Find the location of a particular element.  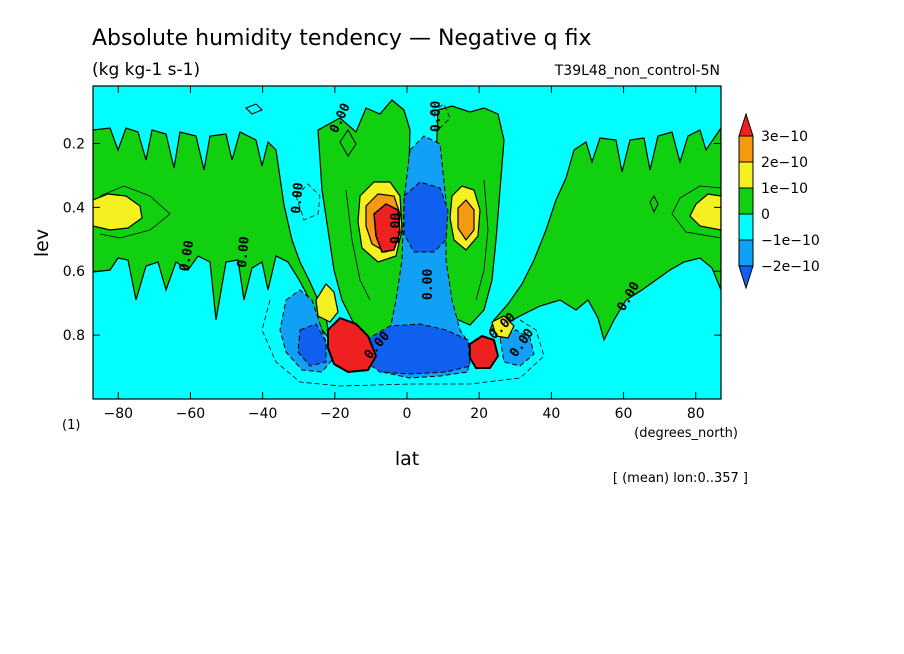

x-tick-label: 80 is located at coordinates (696, 414).